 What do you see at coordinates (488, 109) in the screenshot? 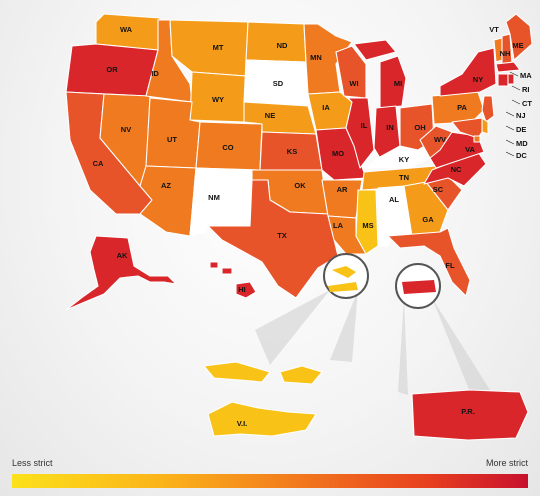
I see `state-nj` at bounding box center [488, 109].